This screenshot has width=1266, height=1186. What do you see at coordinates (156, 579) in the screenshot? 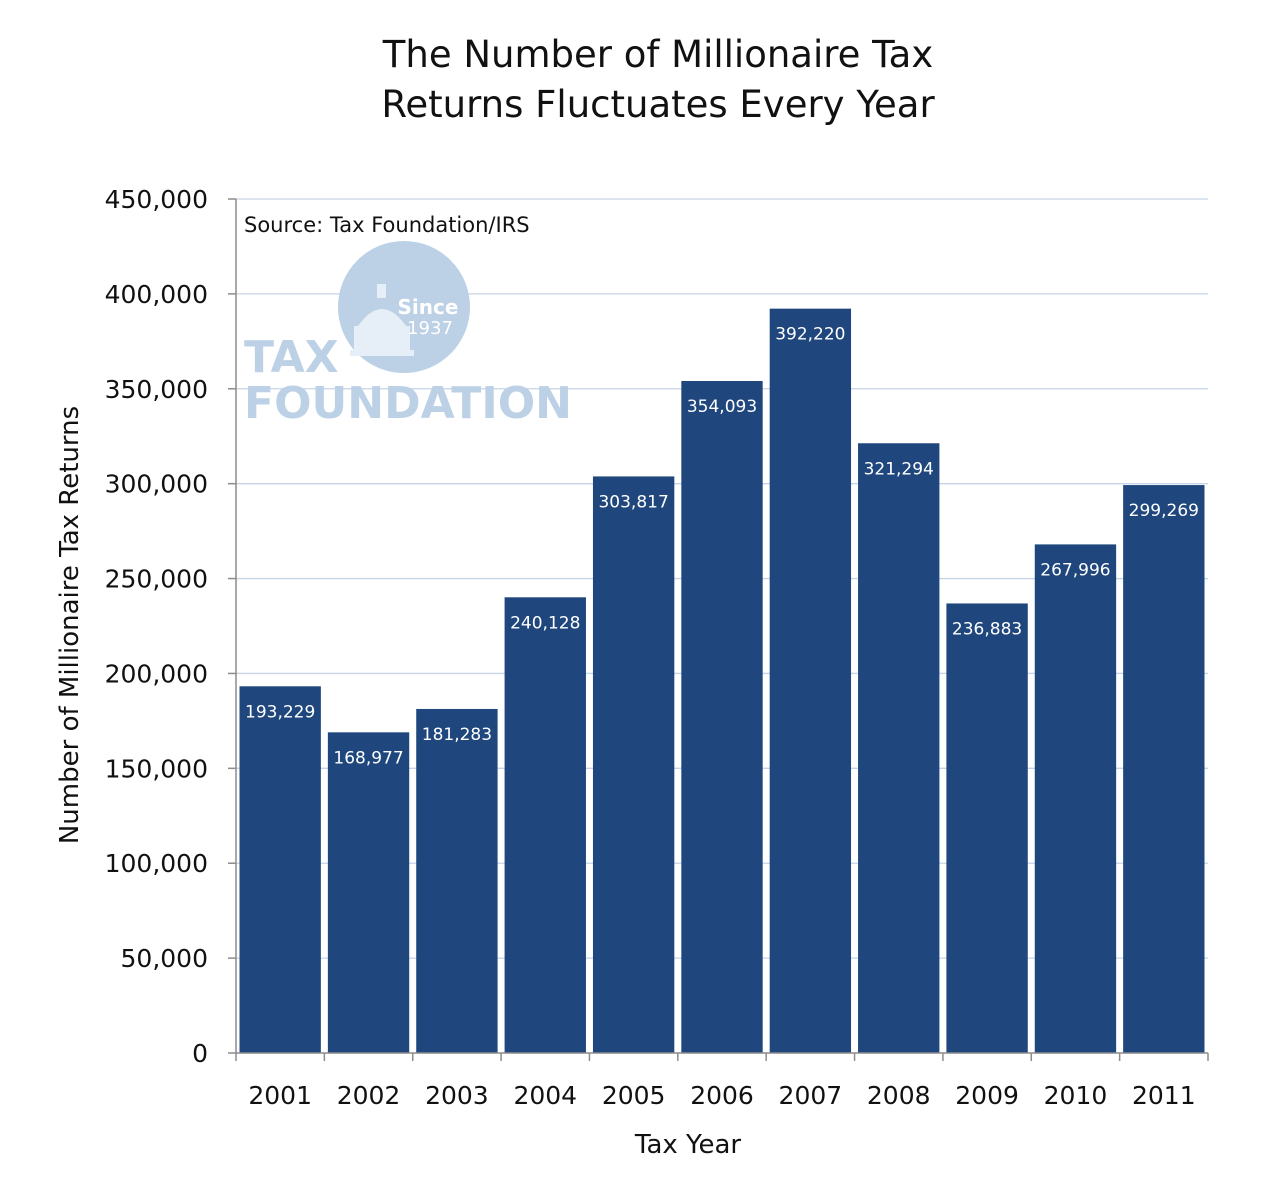
I see `y-tick-label: 250,000` at bounding box center [156, 579].